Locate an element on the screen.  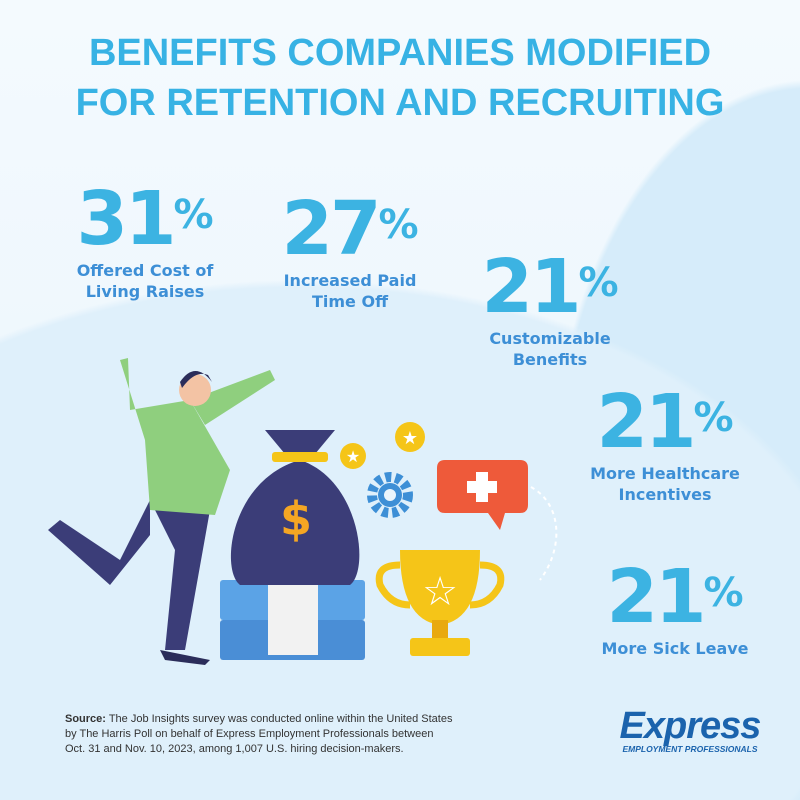
star-coin-icon: ★ ★ is located at coordinates (382, 445).